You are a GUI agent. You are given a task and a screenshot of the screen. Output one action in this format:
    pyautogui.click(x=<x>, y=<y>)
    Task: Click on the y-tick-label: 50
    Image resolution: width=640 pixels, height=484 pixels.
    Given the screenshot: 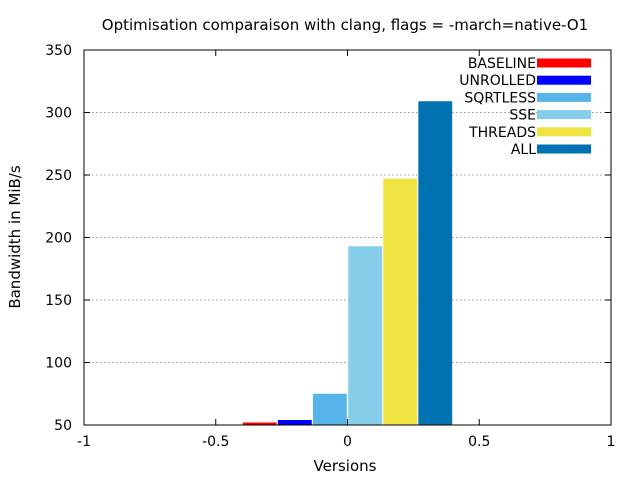 What is the action you would take?
    pyautogui.click(x=63, y=426)
    